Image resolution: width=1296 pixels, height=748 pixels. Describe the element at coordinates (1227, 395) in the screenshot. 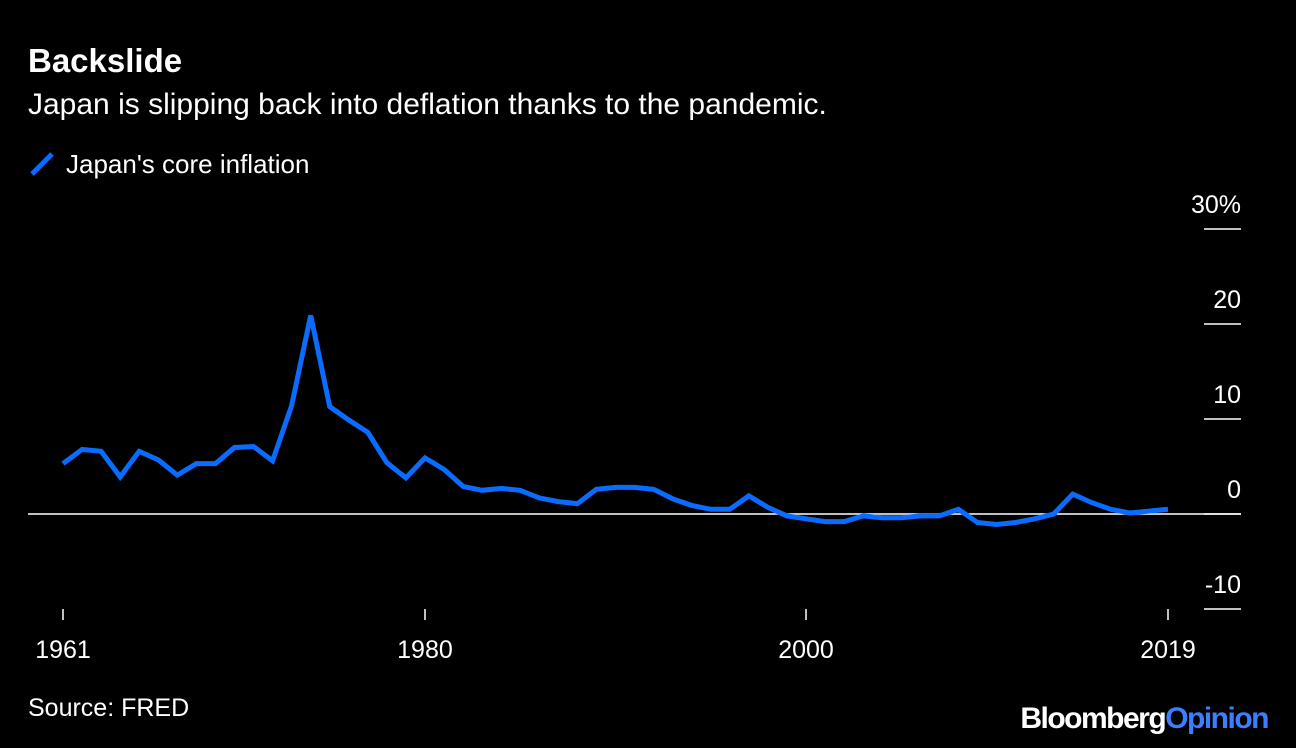

I see `y-tick-label: 10` at that location.